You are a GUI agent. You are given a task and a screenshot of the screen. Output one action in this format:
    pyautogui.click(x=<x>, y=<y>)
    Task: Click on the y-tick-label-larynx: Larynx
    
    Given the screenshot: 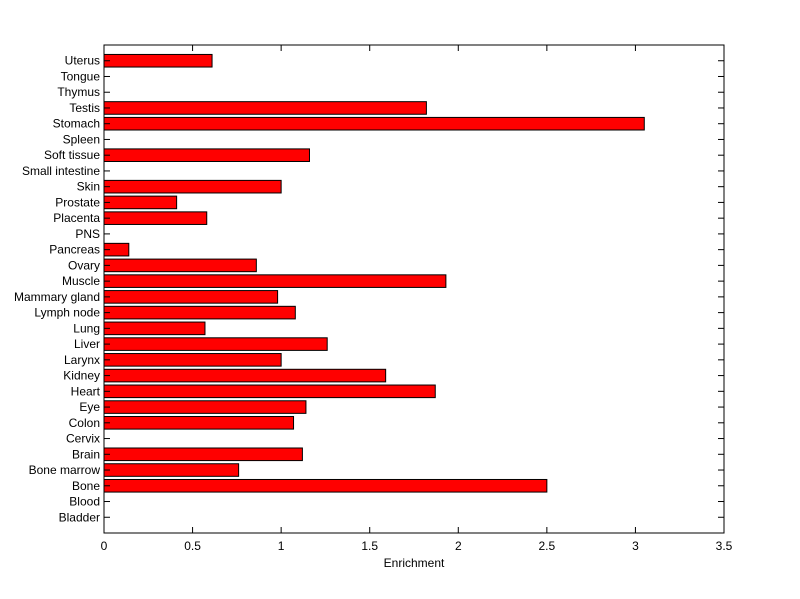 What is the action you would take?
    pyautogui.click(x=82, y=360)
    